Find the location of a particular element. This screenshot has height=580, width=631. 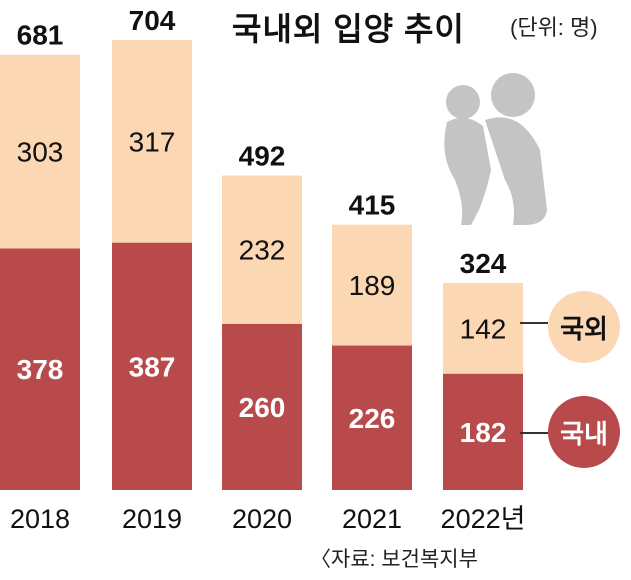

legend-leader-foreign is located at coordinates (534, 323).